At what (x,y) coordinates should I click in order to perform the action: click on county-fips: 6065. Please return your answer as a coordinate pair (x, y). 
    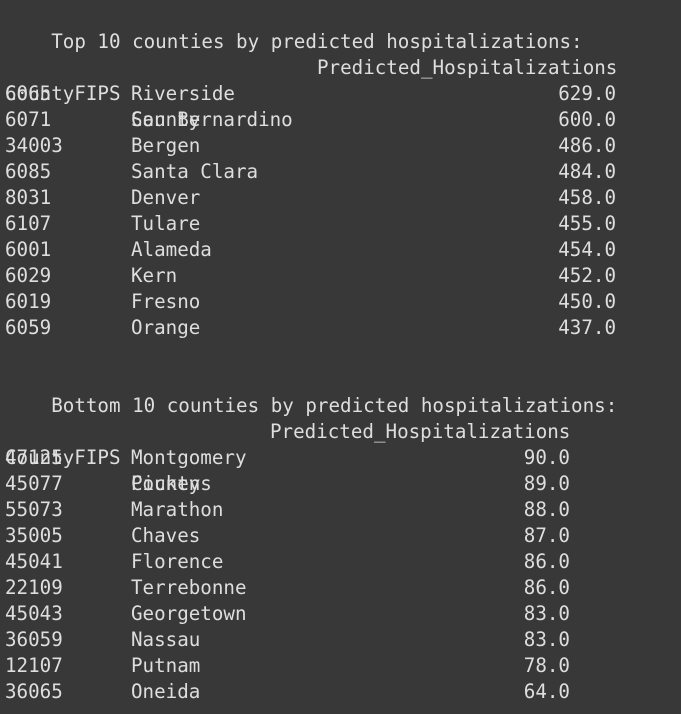
    Looking at the image, I should click on (28, 93).